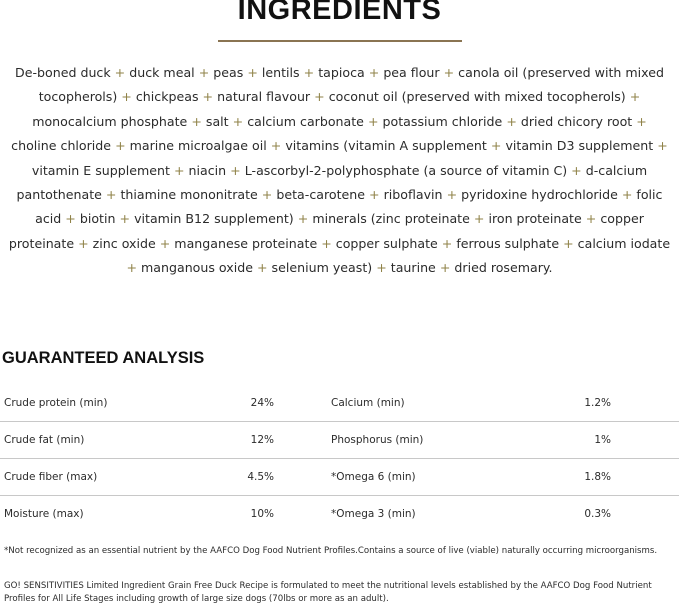 The height and width of the screenshot is (605, 679). I want to click on ingredient: biotin, so click(97, 219).